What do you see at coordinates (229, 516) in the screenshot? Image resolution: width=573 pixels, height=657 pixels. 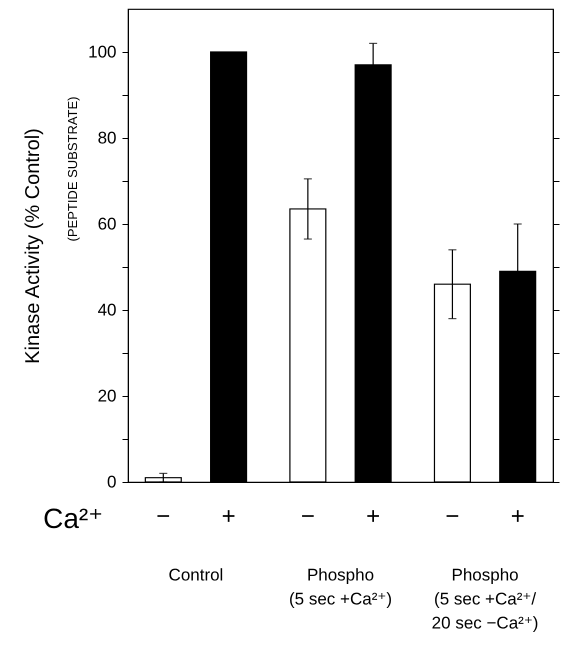 I see `series-label: +` at bounding box center [229, 516].